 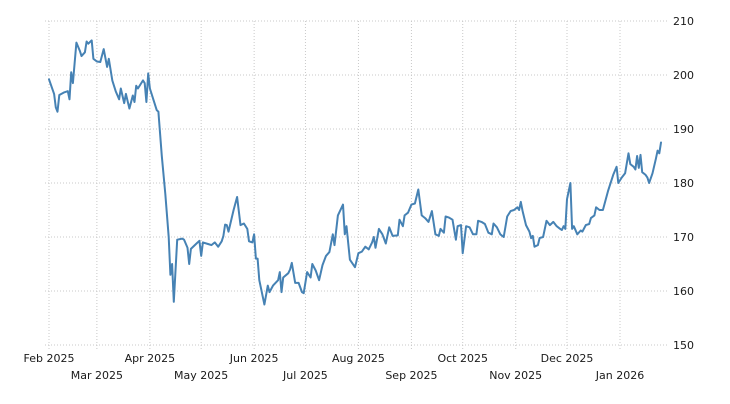 What do you see at coordinates (683, 21) in the screenshot?
I see `y-tick-label: 210` at bounding box center [683, 21].